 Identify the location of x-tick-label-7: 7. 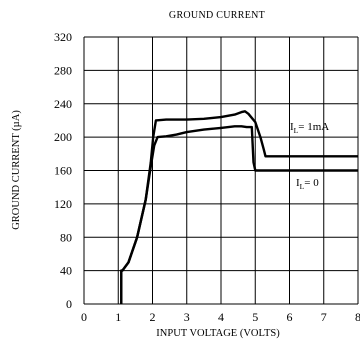
(324, 317).